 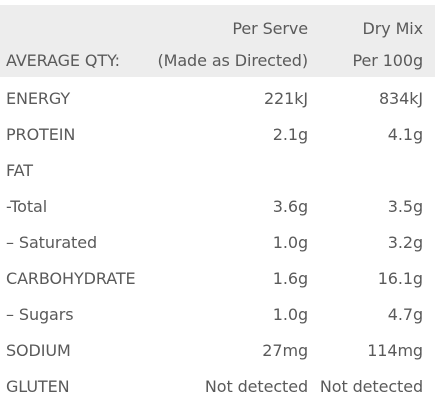 I want to click on per-100g-value: 4.1g, so click(x=405, y=134).